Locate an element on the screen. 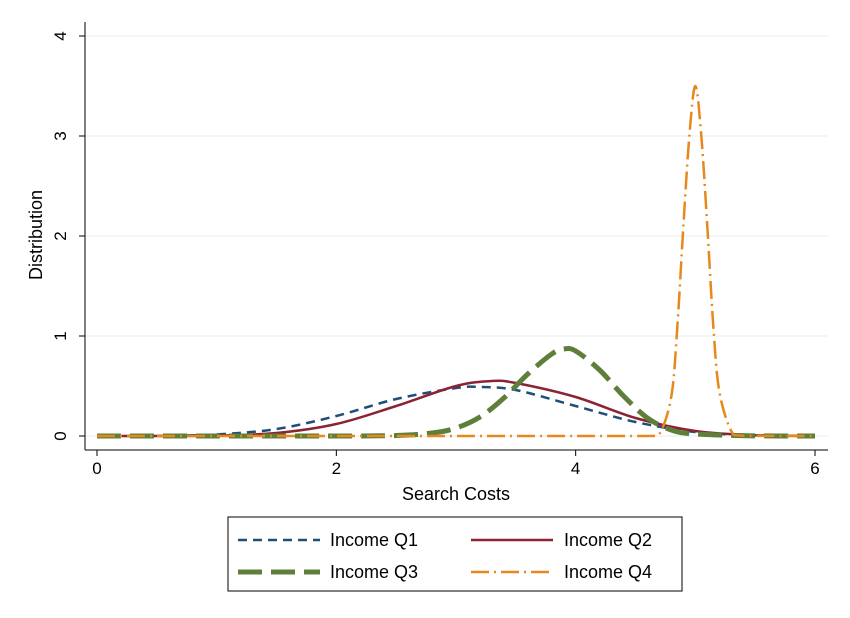 The width and height of the screenshot is (850, 618). legend-label-1: Income Q1 is located at coordinates (374, 540).